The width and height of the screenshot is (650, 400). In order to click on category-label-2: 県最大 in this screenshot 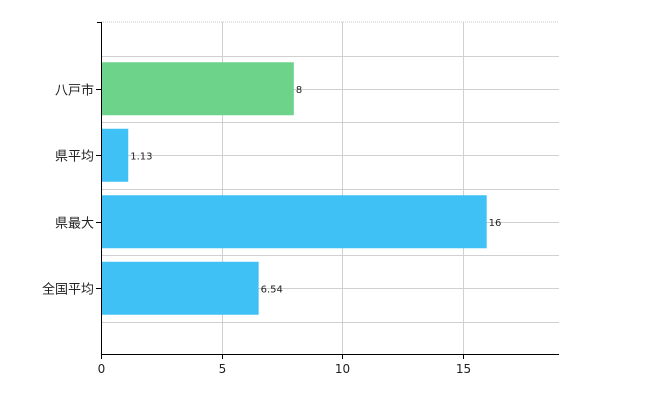, I will do `click(74, 224)`.